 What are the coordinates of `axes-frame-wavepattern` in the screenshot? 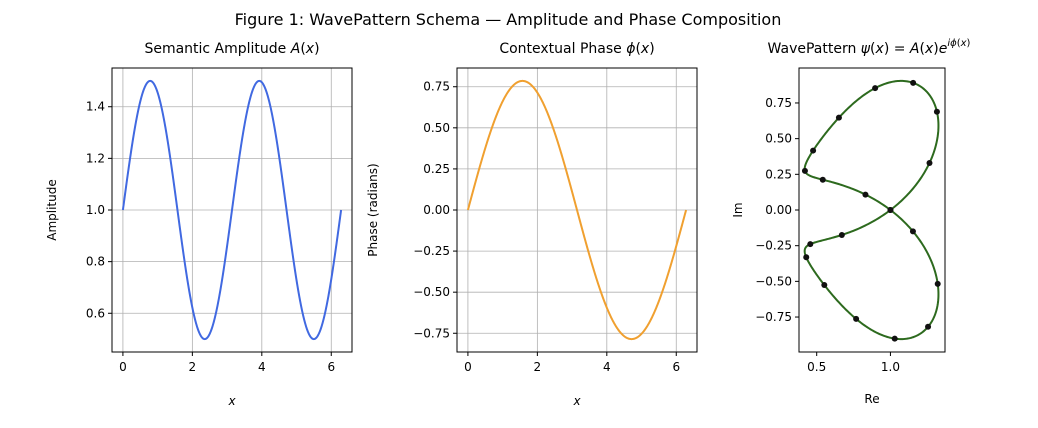 It's located at (872, 210).